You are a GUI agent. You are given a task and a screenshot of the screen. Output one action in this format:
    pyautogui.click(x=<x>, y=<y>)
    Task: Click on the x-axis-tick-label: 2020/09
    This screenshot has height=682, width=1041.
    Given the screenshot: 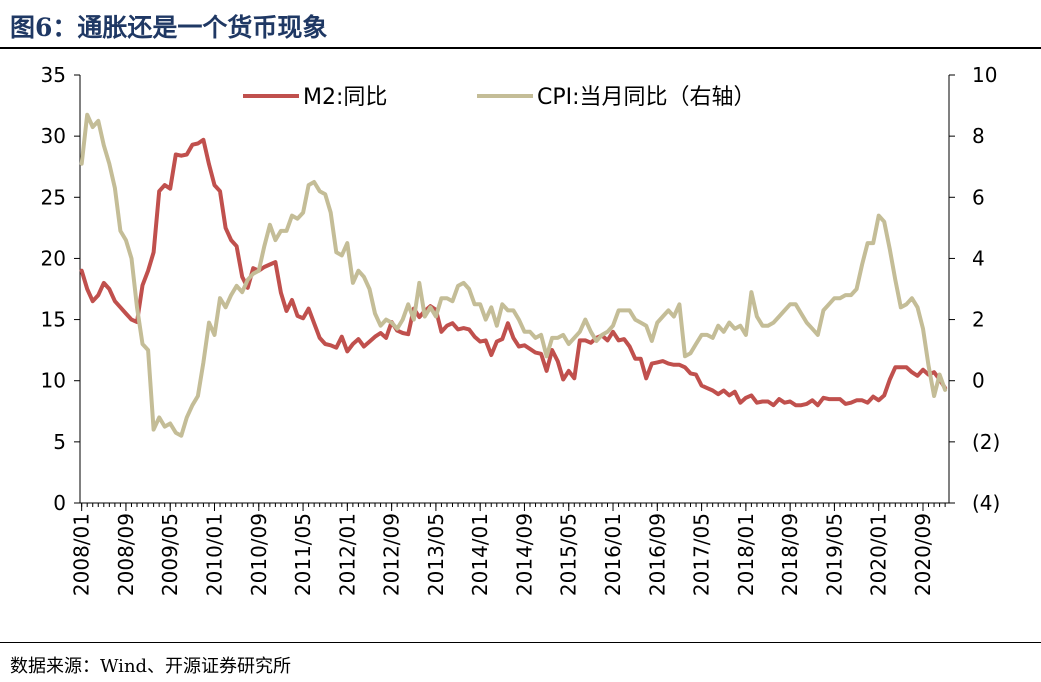 What is the action you would take?
    pyautogui.click(x=923, y=554)
    